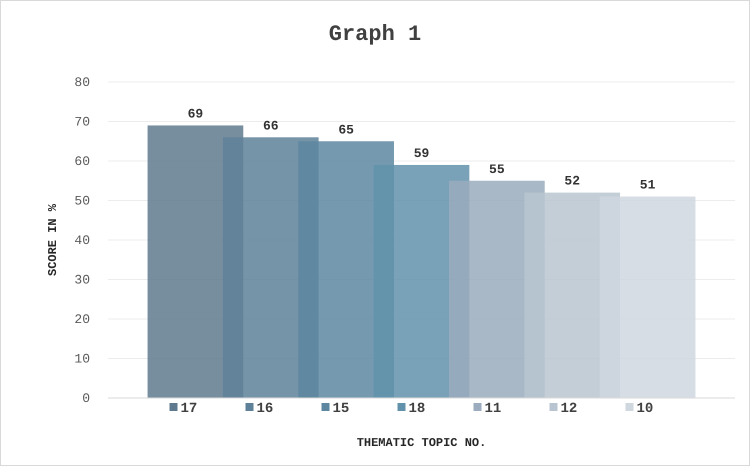 This screenshot has height=466, width=750. I want to click on data-label: 66, so click(270, 126).